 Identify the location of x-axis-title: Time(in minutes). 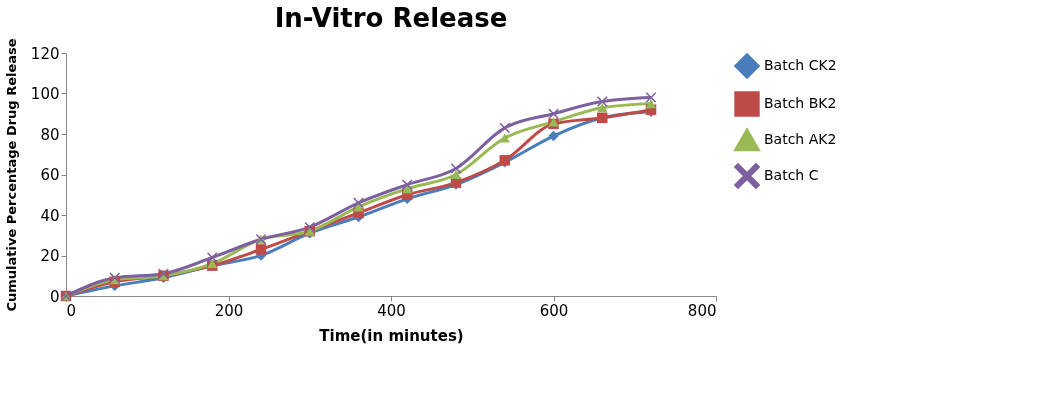
(391, 335).